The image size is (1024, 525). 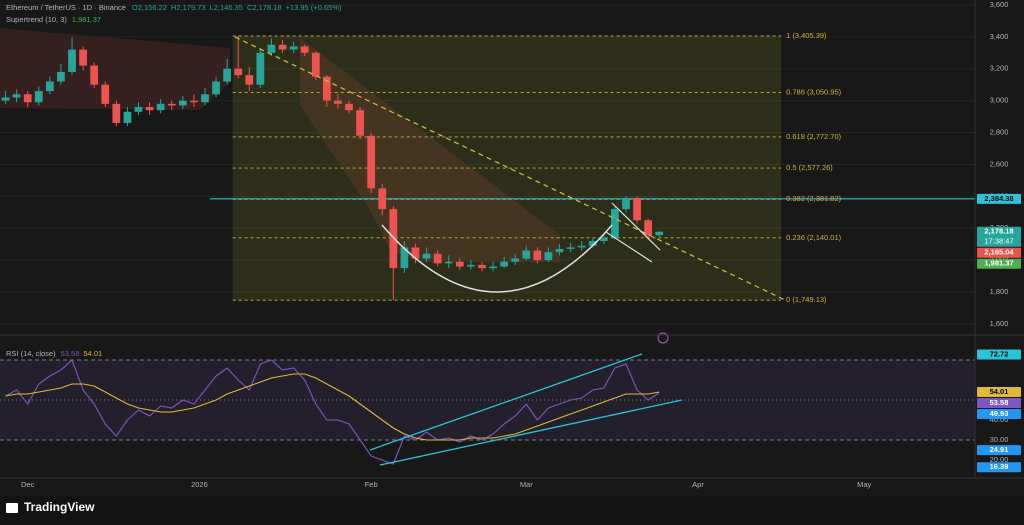 What do you see at coordinates (70, 353) in the screenshot?
I see `rsi-value: 53.58` at bounding box center [70, 353].